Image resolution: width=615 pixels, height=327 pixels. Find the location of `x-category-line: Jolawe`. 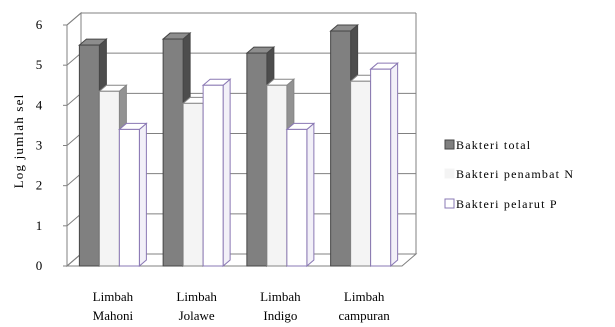

x-category-line: Jolawe is located at coordinates (197, 315).